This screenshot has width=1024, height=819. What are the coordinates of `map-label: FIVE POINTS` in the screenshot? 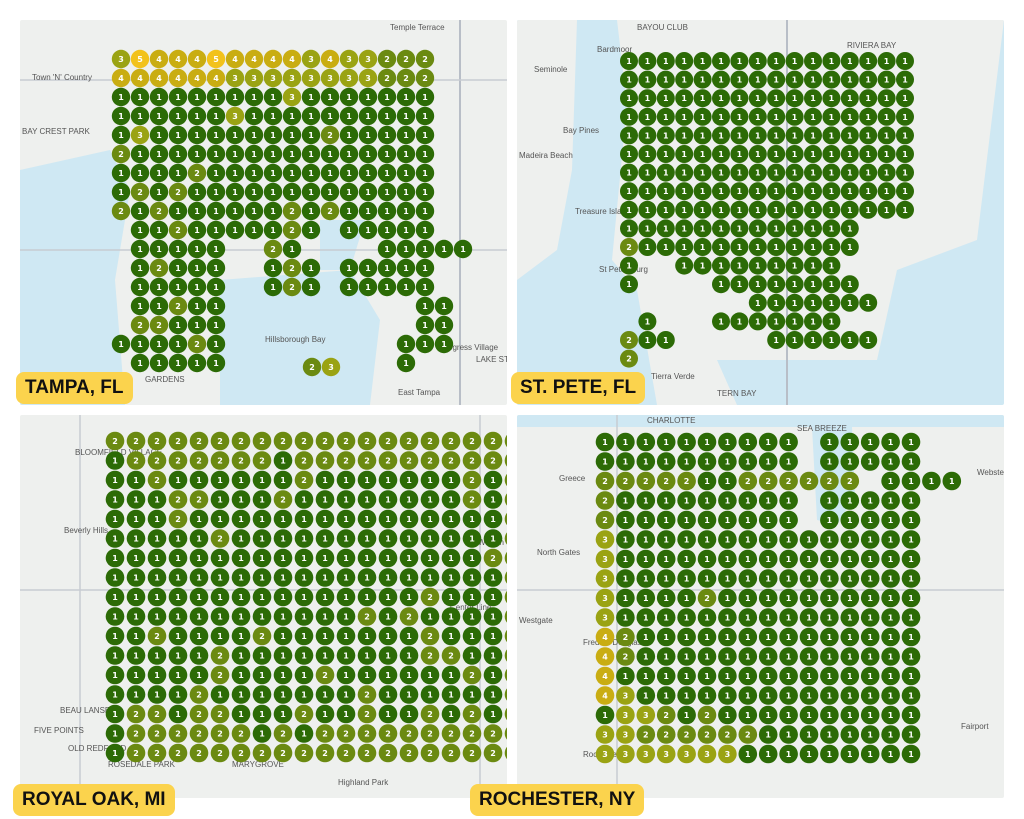 It's located at (59, 730).